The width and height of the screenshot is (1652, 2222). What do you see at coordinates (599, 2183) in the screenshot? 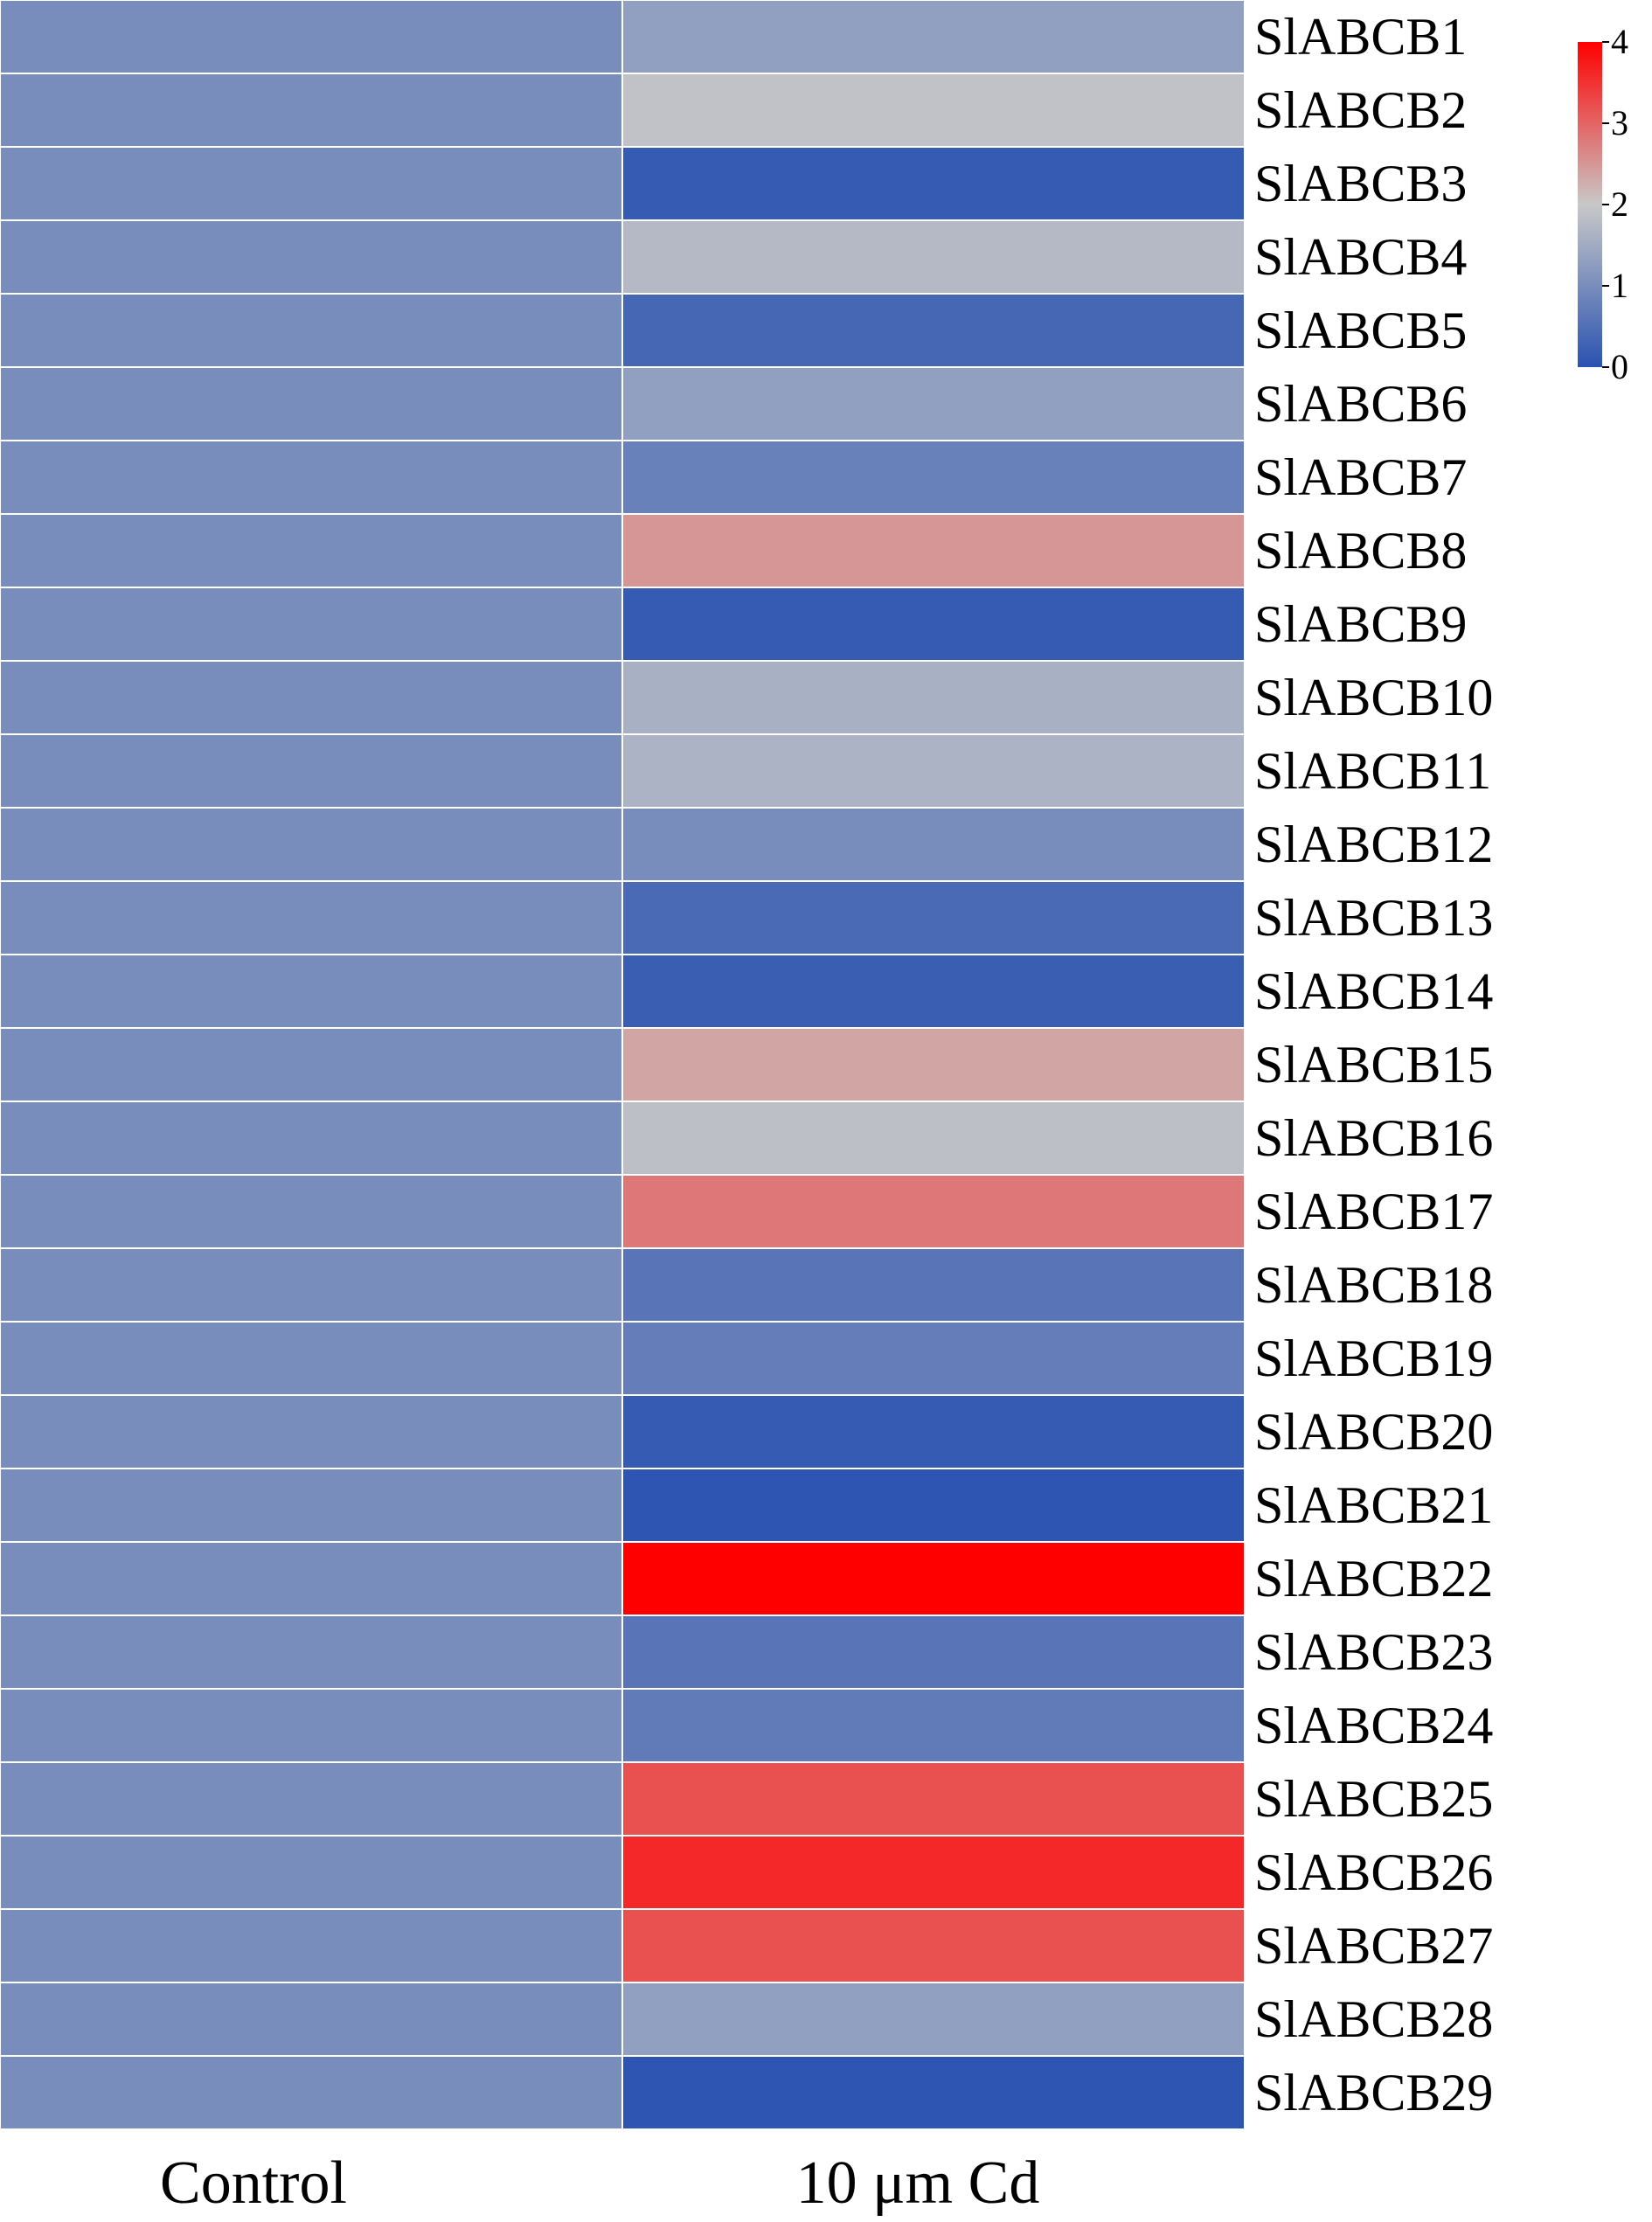
I see `column-labels: Control 10 μm Cd` at bounding box center [599, 2183].